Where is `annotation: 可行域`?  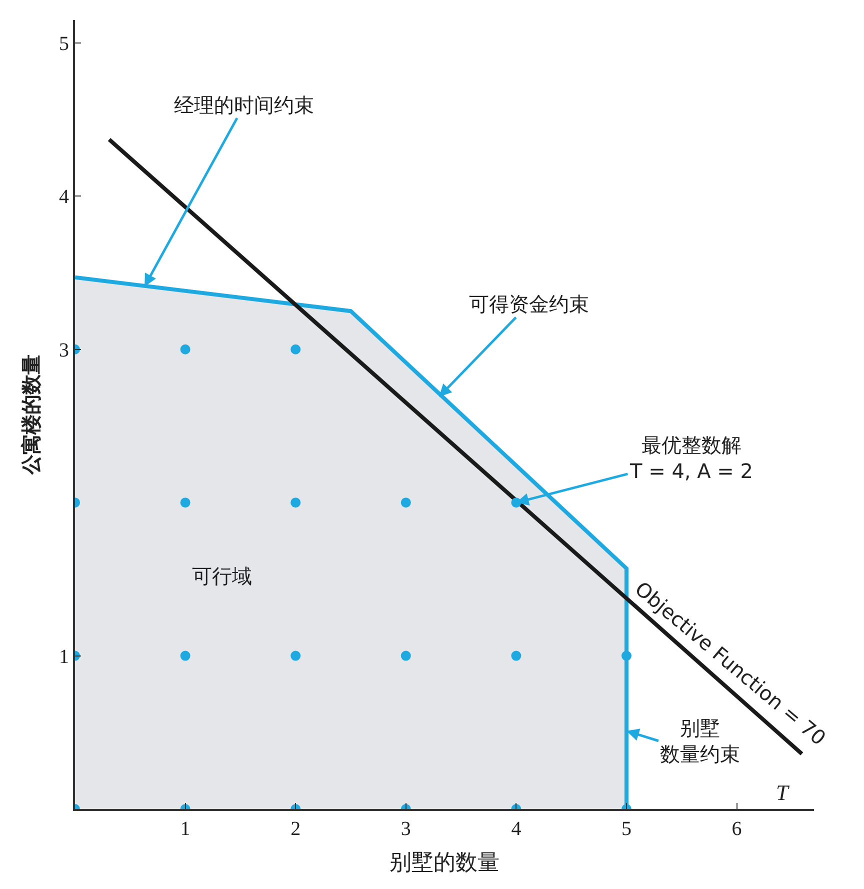 annotation: 可行域 is located at coordinates (222, 576).